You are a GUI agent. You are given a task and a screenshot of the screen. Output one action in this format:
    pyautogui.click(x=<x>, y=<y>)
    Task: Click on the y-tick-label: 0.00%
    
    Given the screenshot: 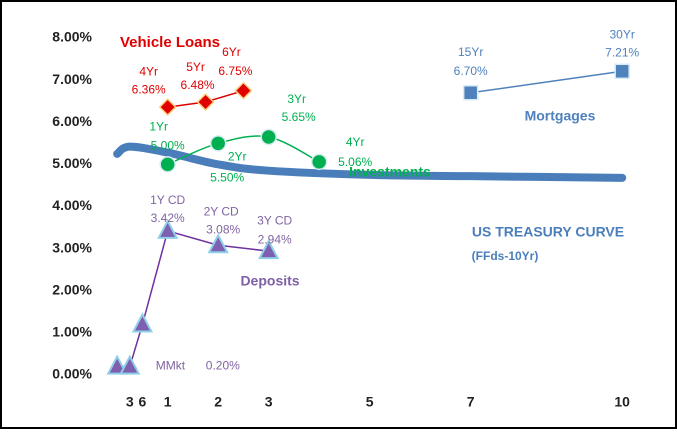 What is the action you would take?
    pyautogui.click(x=72, y=374)
    